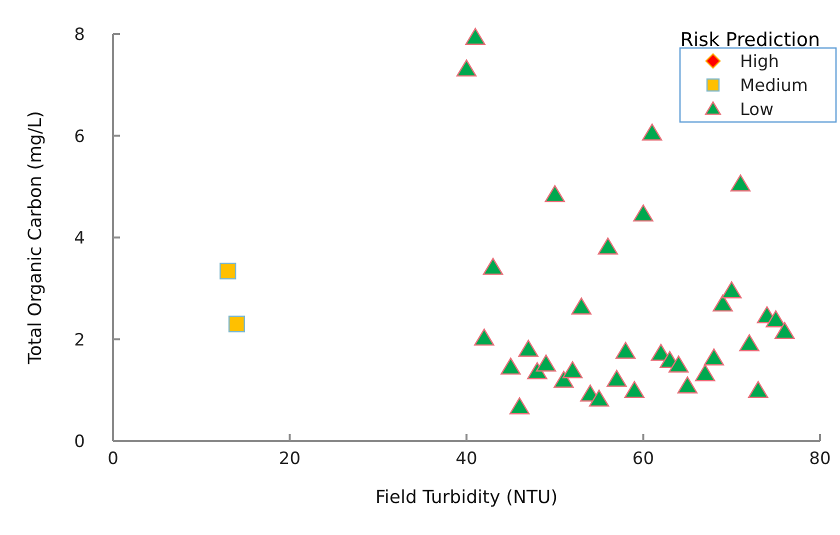 This screenshot has width=840, height=535. What do you see at coordinates (466, 497) in the screenshot?
I see `x-axis-title: Field Turbidity (NTU)` at bounding box center [466, 497].